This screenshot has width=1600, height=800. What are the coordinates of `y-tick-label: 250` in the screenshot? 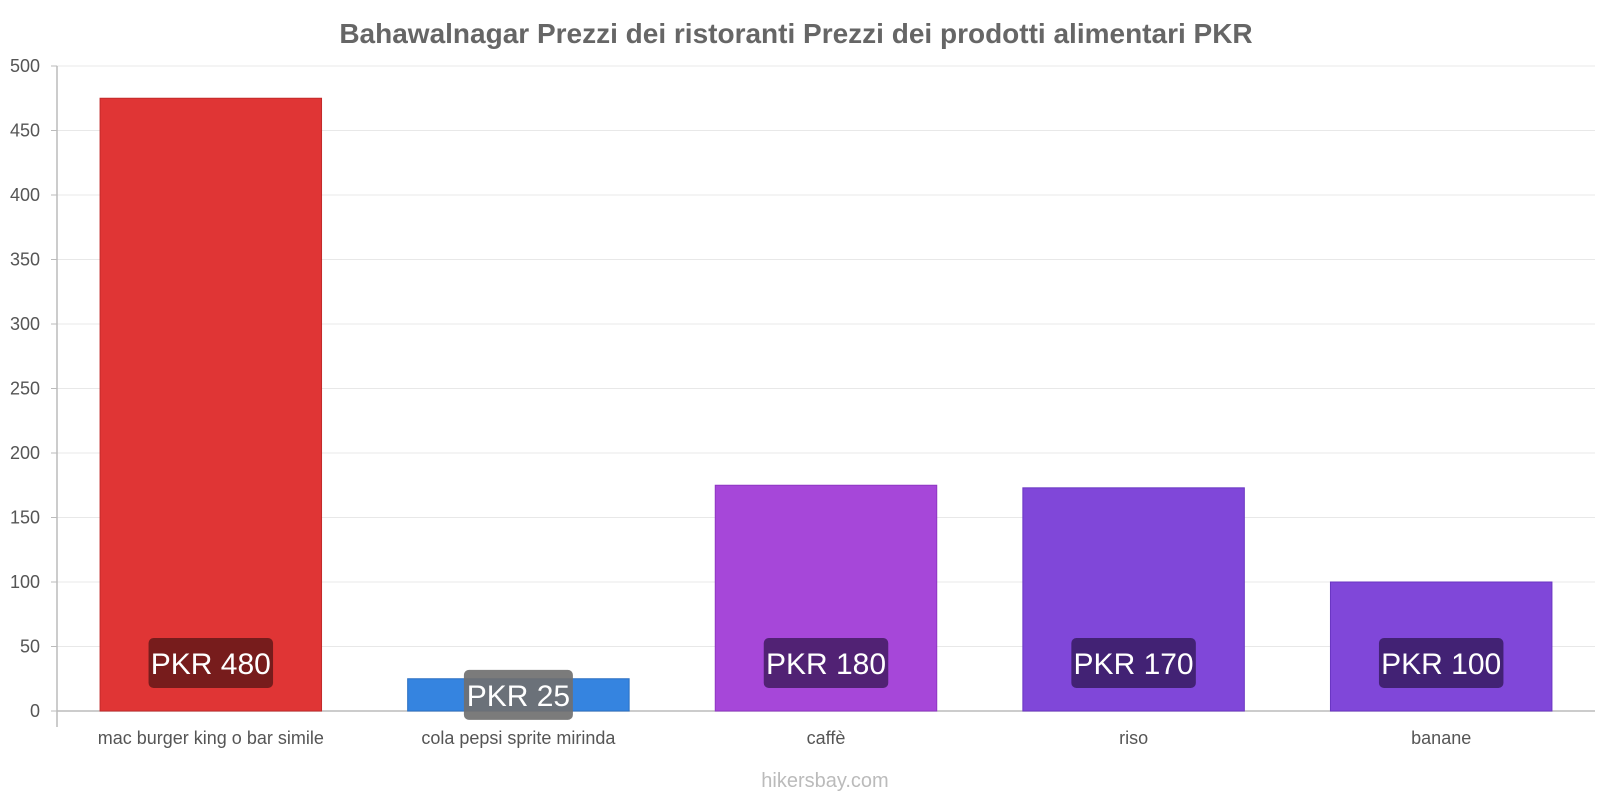 It's located at (25, 389).